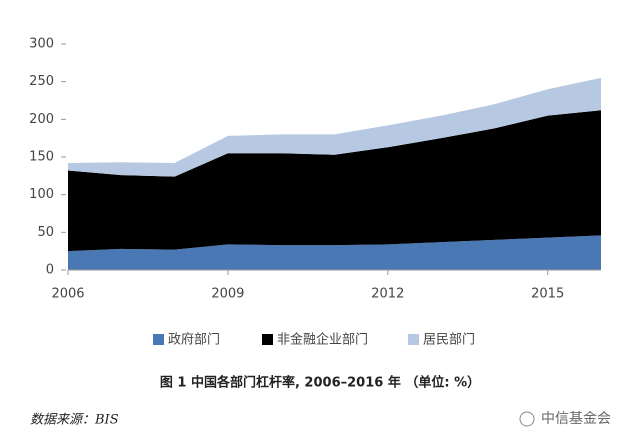  What do you see at coordinates (67, 294) in the screenshot?
I see `x-tick-label: 2006` at bounding box center [67, 294].